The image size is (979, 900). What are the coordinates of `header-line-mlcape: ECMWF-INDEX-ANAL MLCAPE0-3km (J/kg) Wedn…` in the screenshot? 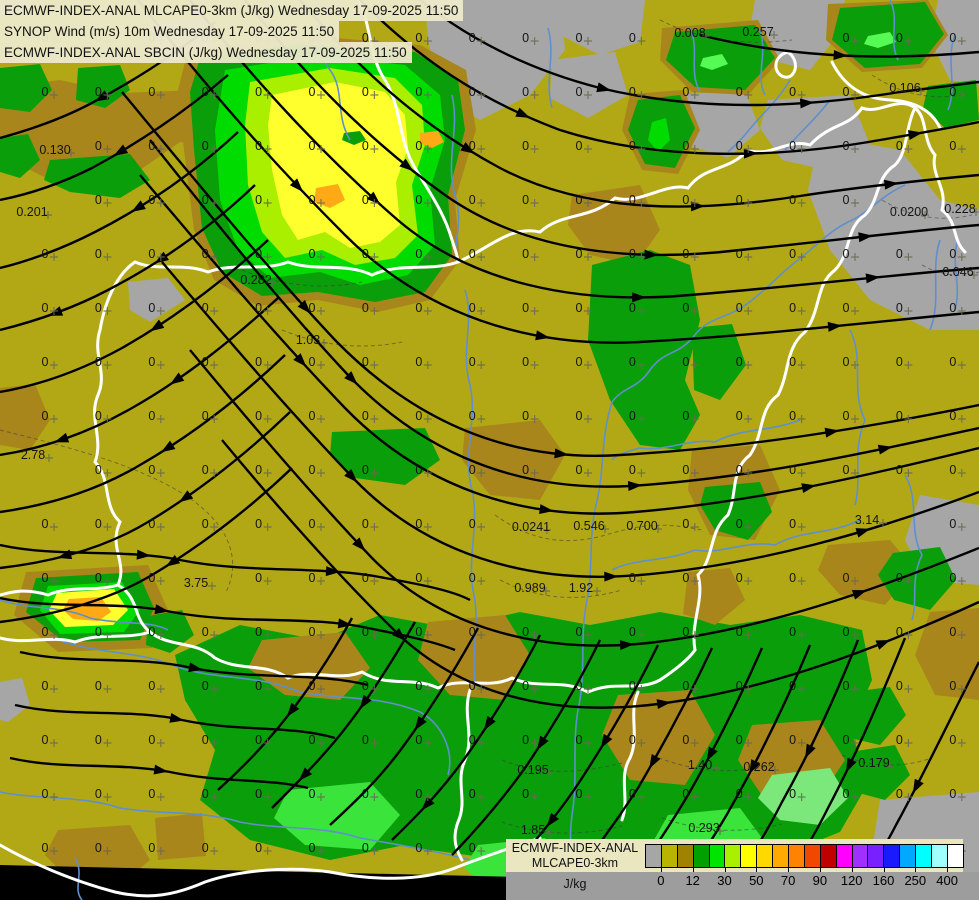 It's located at (232, 10).